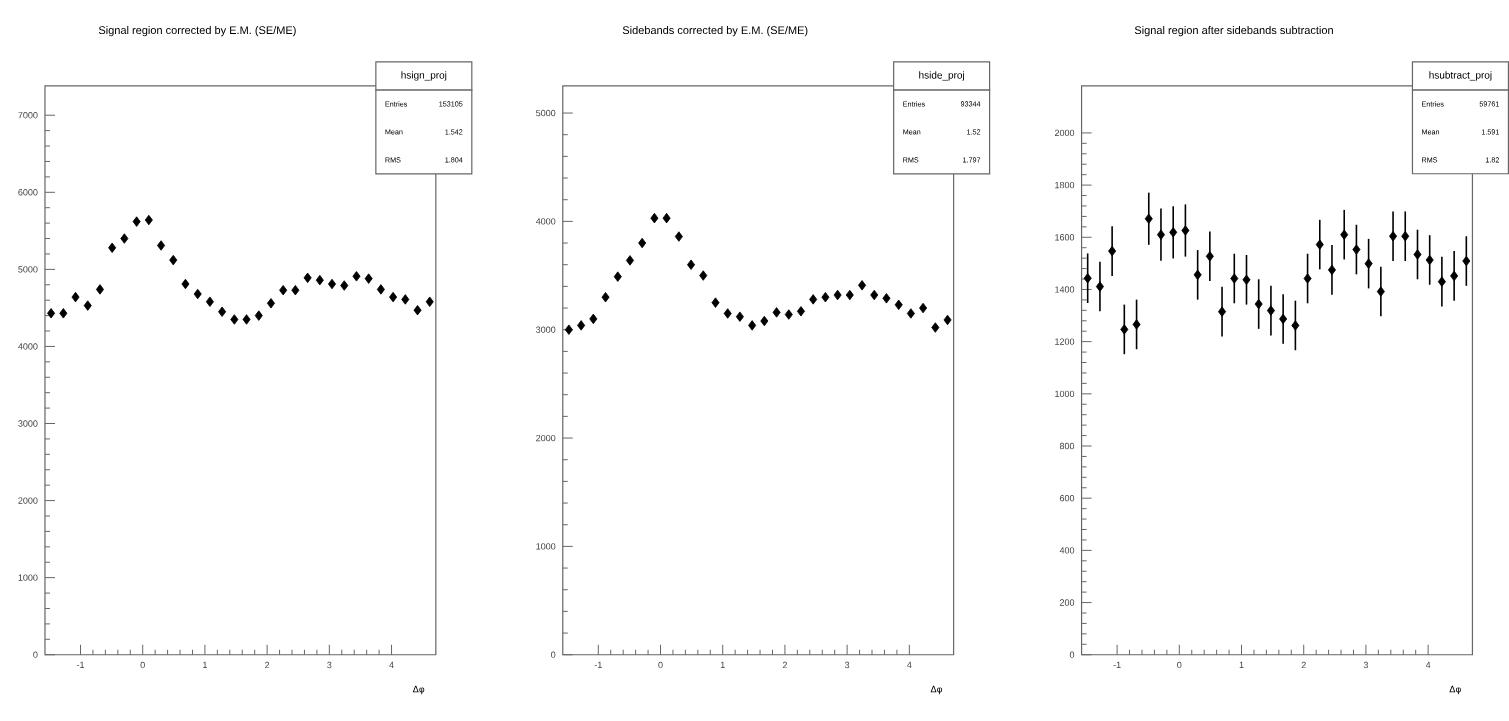 The image size is (1509, 721). I want to click on y-tick-label: 1400, so click(1065, 289).